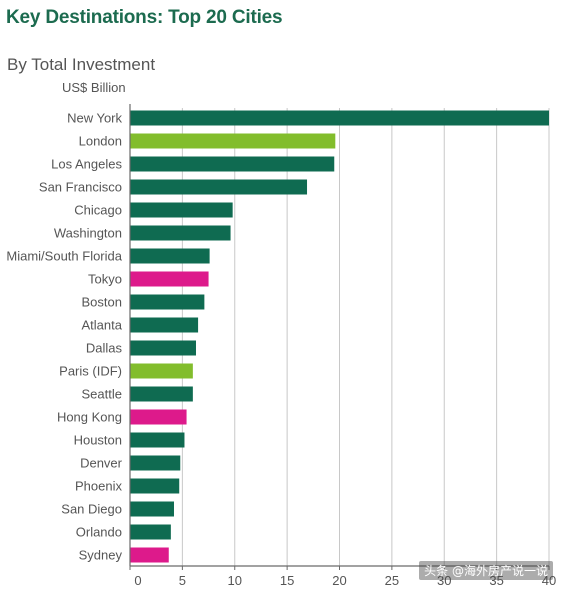 This screenshot has width=565, height=594. I want to click on category-label: Dallas, so click(104, 348).